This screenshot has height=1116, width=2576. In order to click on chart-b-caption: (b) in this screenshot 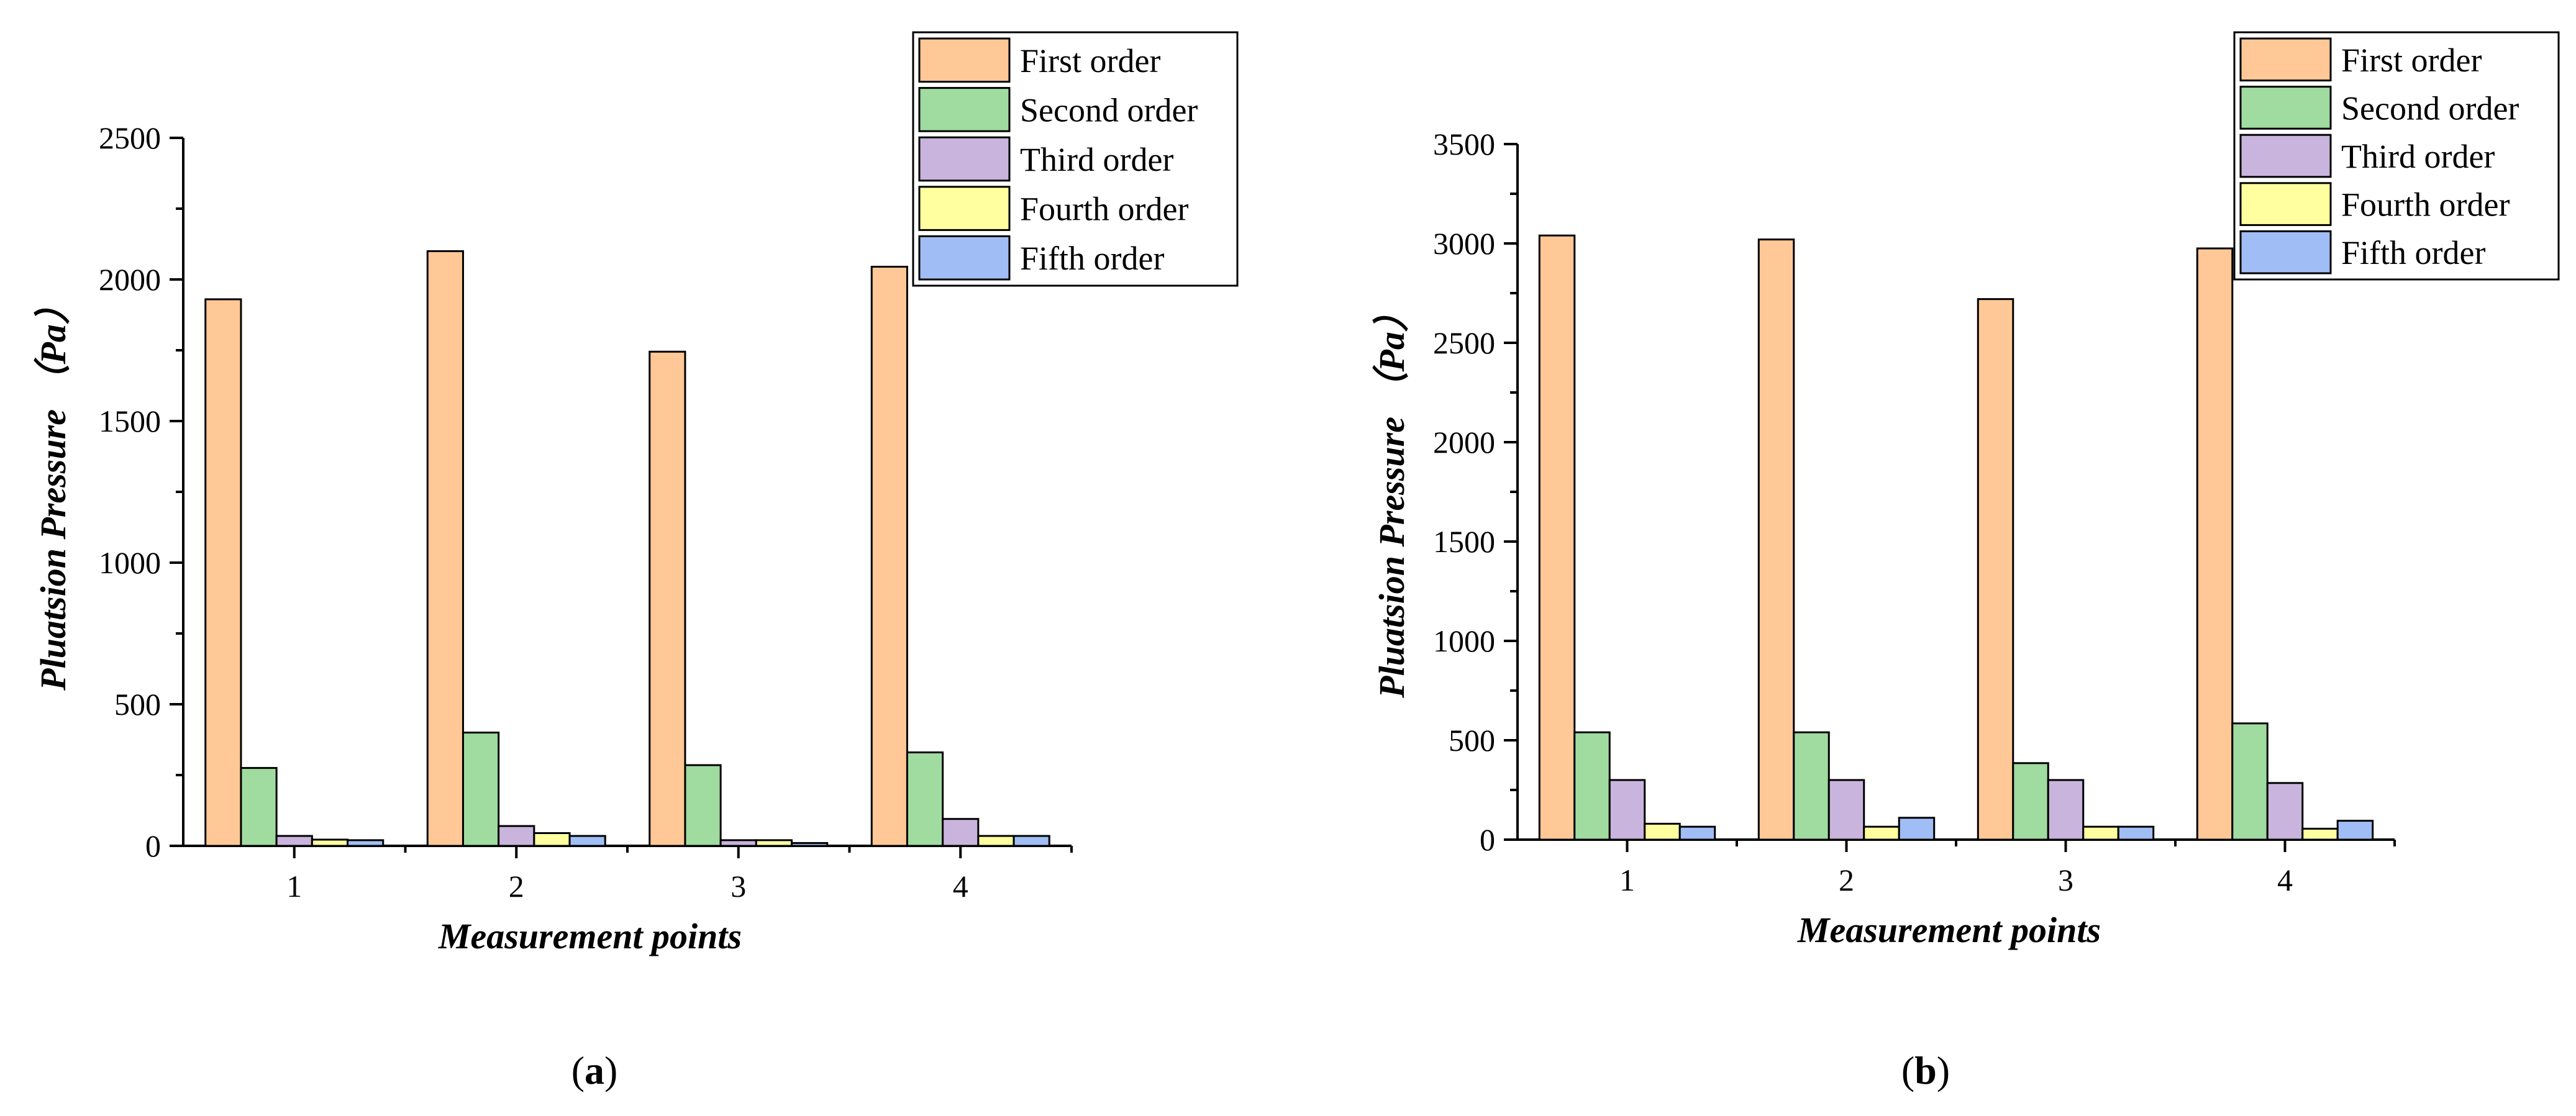, I will do `click(1925, 1070)`.